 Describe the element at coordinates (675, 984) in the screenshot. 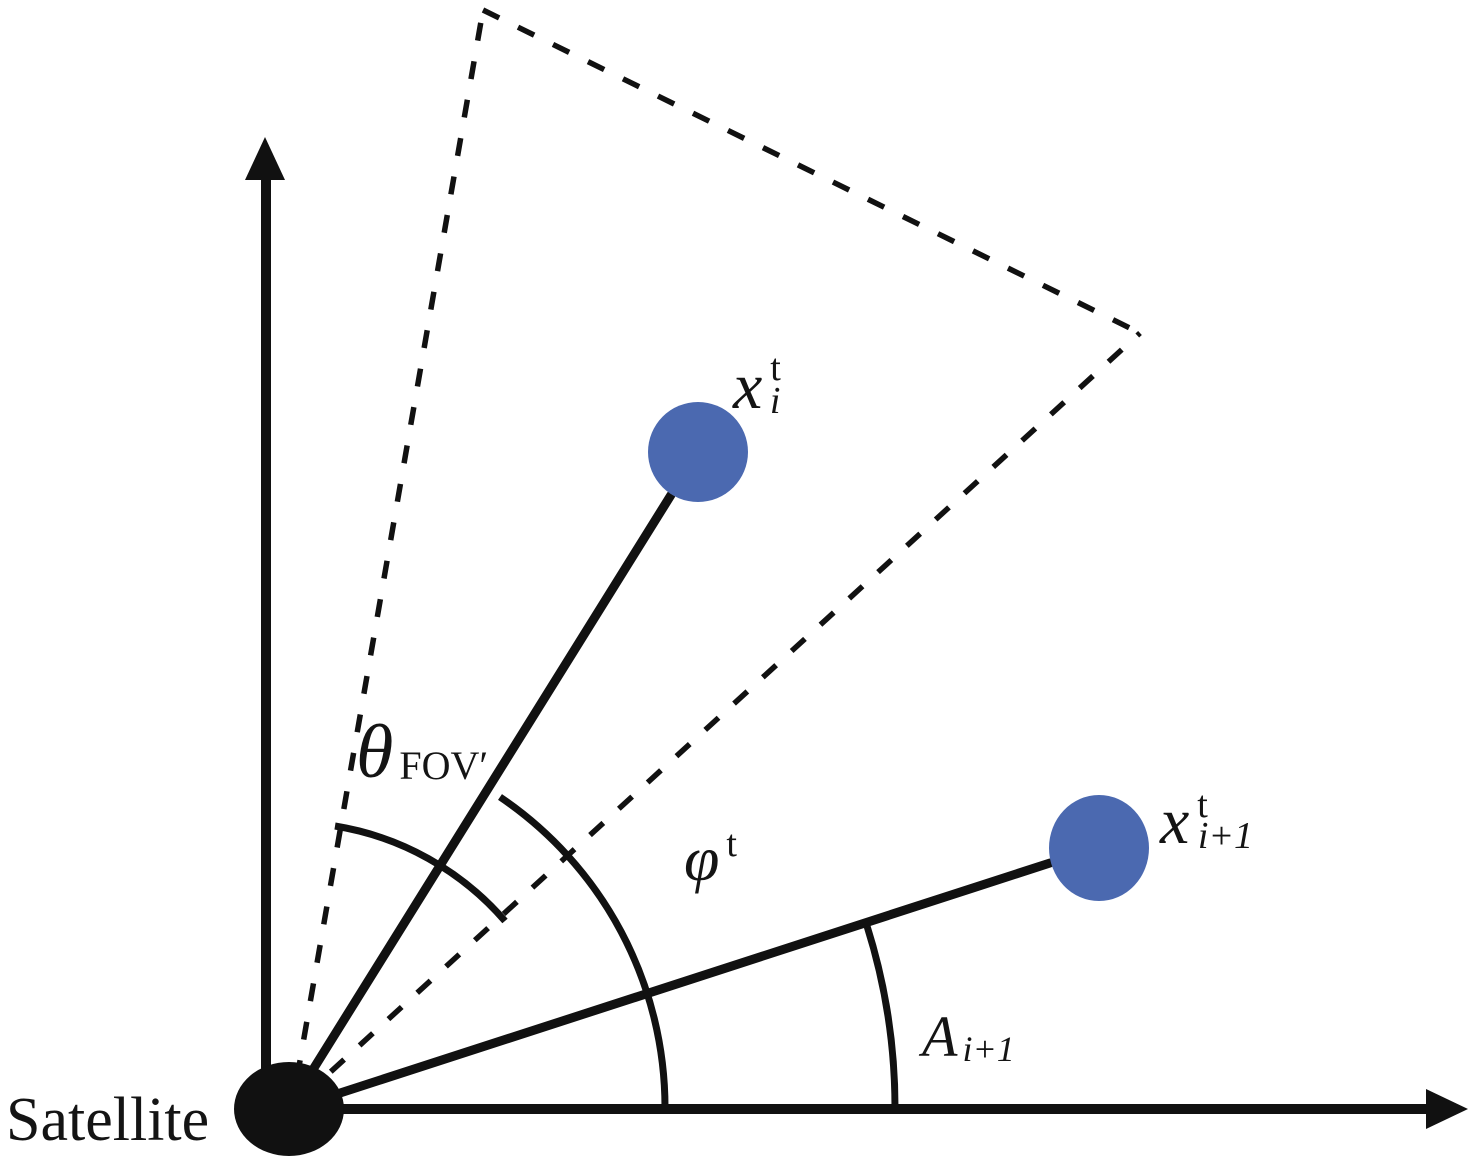

I see `los-line-target-i1` at that location.